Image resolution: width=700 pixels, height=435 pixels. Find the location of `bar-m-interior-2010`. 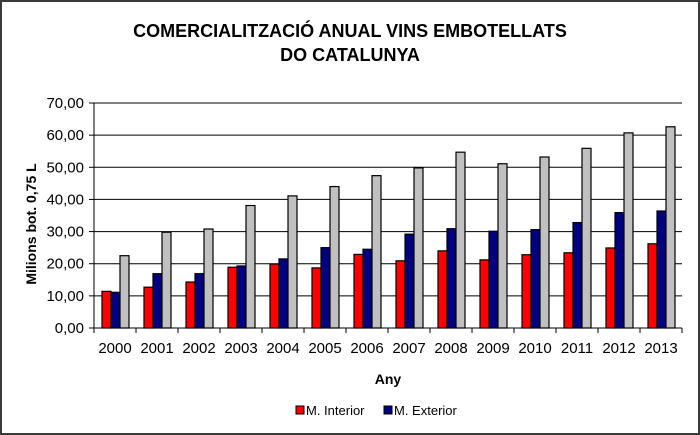

bar-m-interior-2010 is located at coordinates (526, 291).